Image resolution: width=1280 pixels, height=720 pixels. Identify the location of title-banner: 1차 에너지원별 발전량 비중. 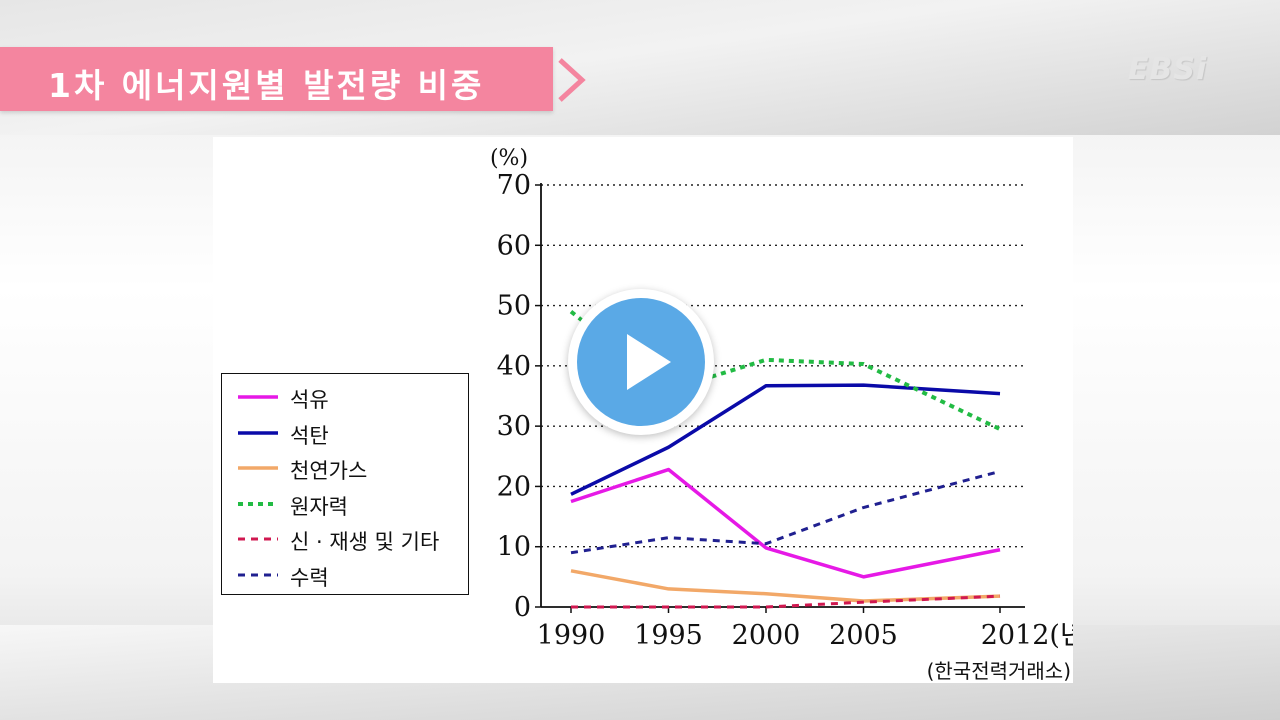
(276, 79).